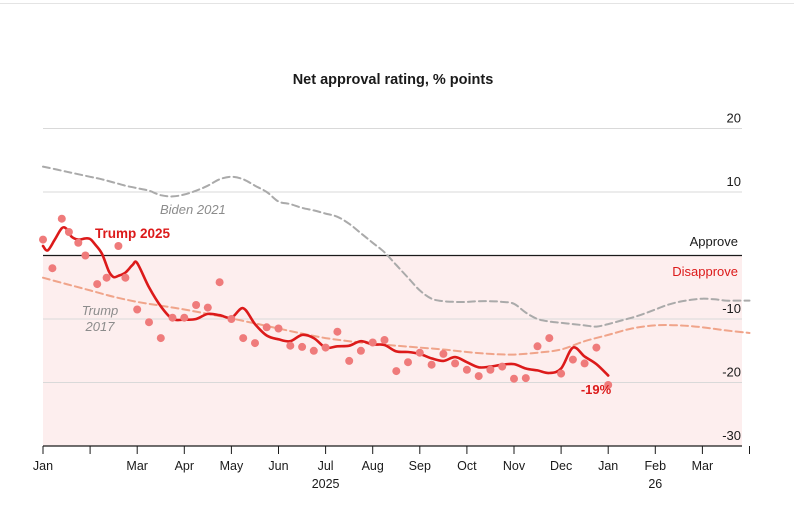  I want to click on y-tick-label: -10, so click(731, 308).